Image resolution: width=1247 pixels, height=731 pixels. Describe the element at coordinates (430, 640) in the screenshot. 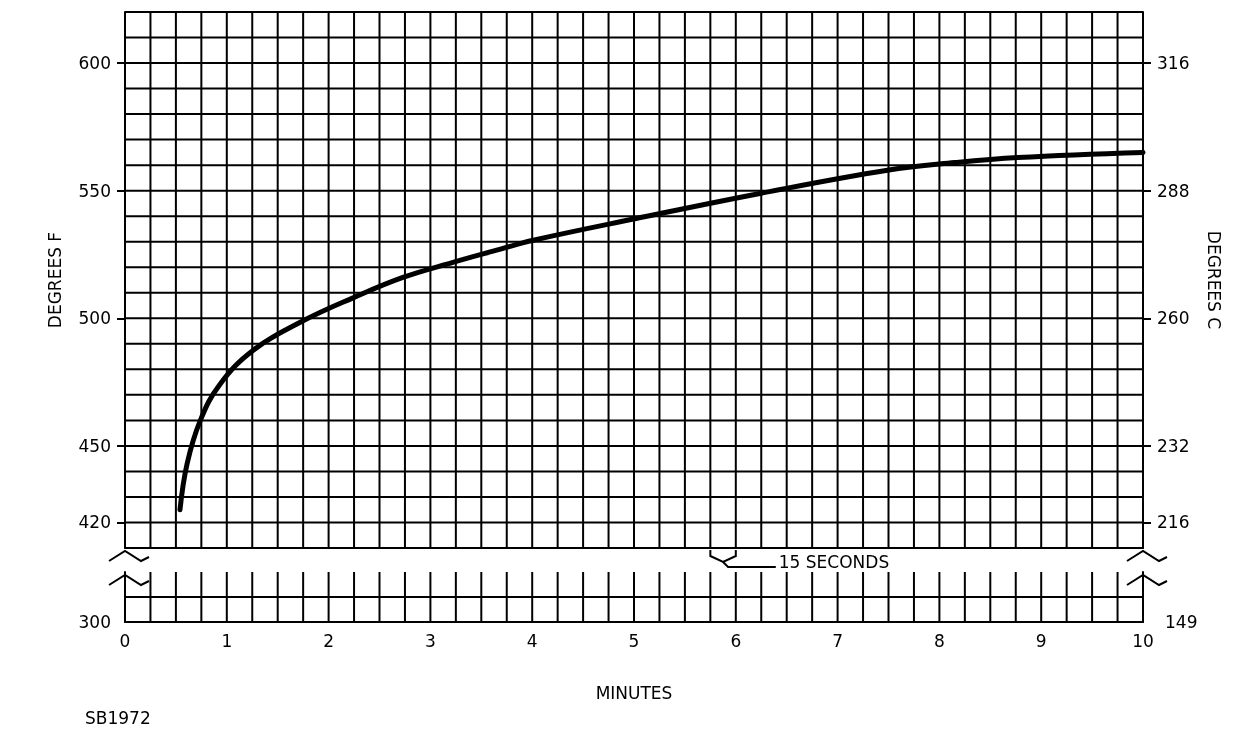

I see `x-tick-label: 3` at that location.